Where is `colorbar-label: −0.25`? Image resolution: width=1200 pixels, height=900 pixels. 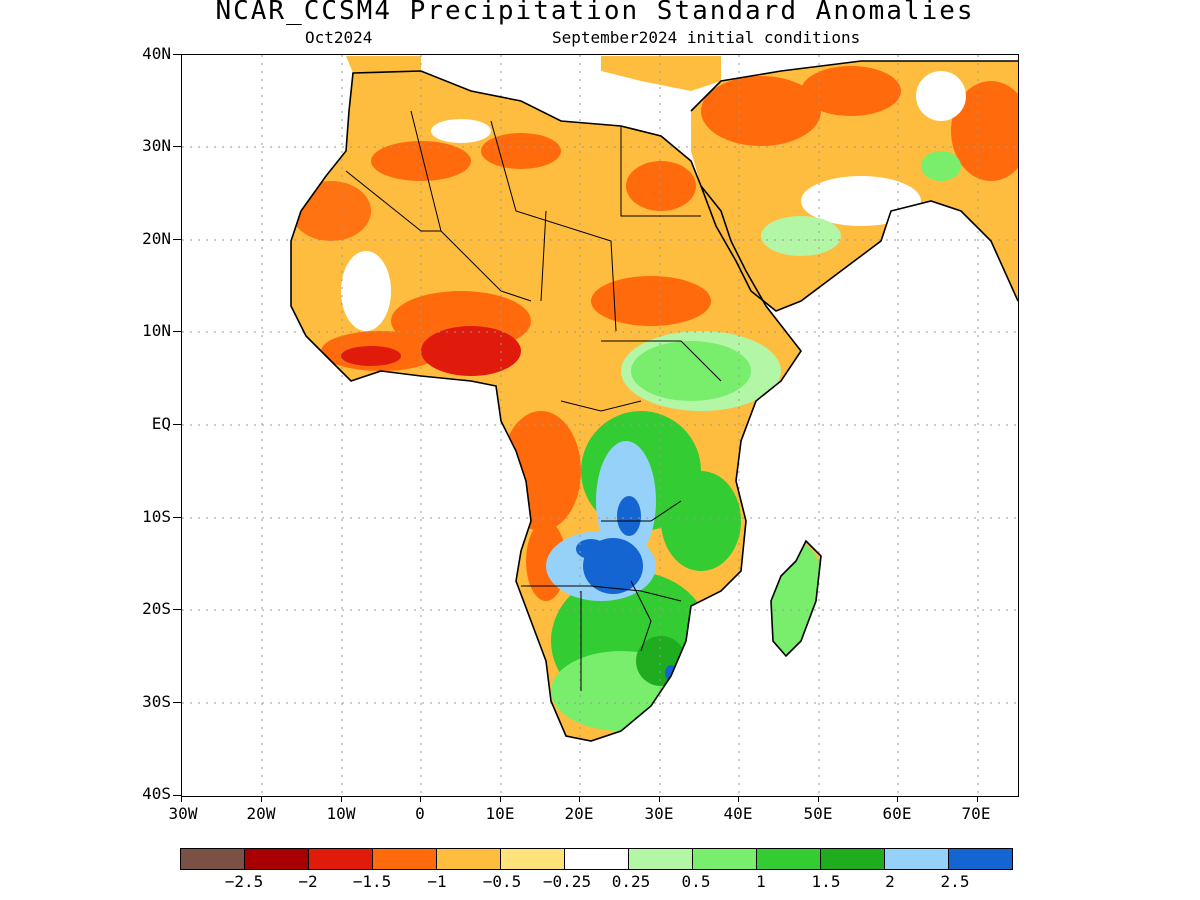 colorbar-label: −0.25 is located at coordinates (567, 881).